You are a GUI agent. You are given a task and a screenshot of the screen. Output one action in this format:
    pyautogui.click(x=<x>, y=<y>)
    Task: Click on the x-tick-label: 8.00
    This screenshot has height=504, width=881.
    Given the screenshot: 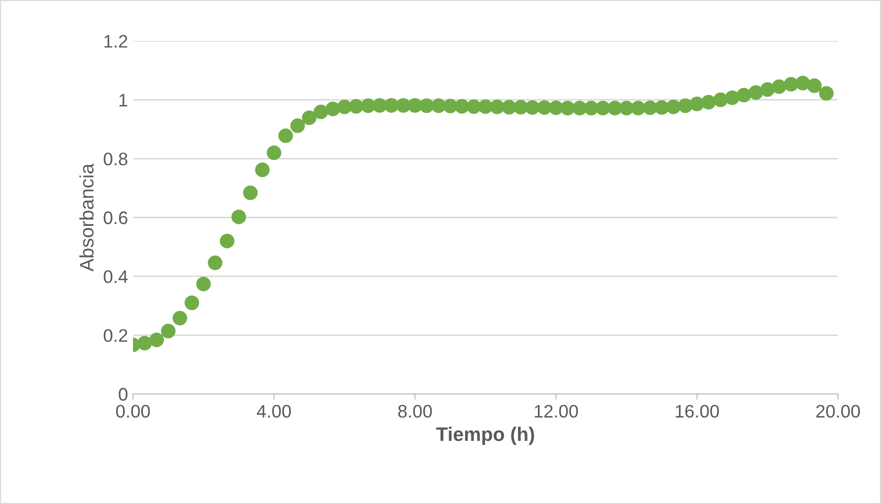 What is the action you would take?
    pyautogui.click(x=415, y=411)
    